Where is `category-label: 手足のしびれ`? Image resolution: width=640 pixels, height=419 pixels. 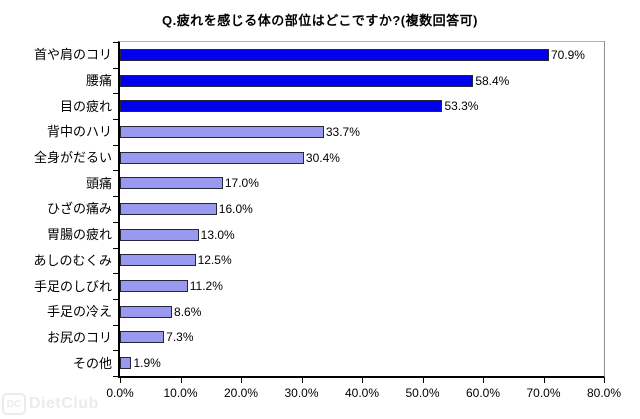 category-label: 手足のしびれ is located at coordinates (72, 286).